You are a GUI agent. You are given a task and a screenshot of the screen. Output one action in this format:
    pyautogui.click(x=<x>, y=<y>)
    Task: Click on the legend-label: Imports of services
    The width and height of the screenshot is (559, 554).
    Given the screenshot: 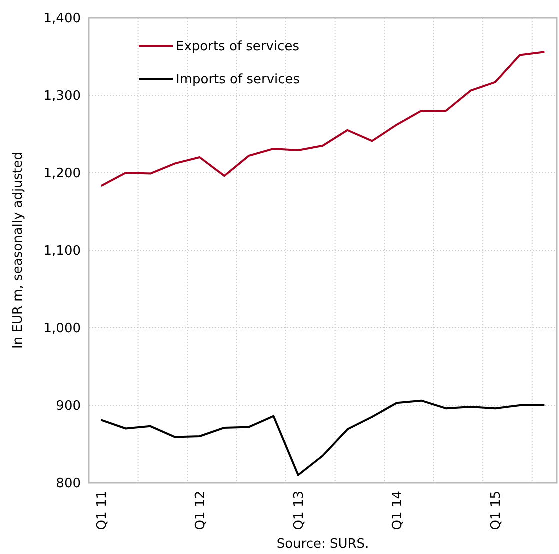 What is the action you would take?
    pyautogui.click(x=238, y=80)
    